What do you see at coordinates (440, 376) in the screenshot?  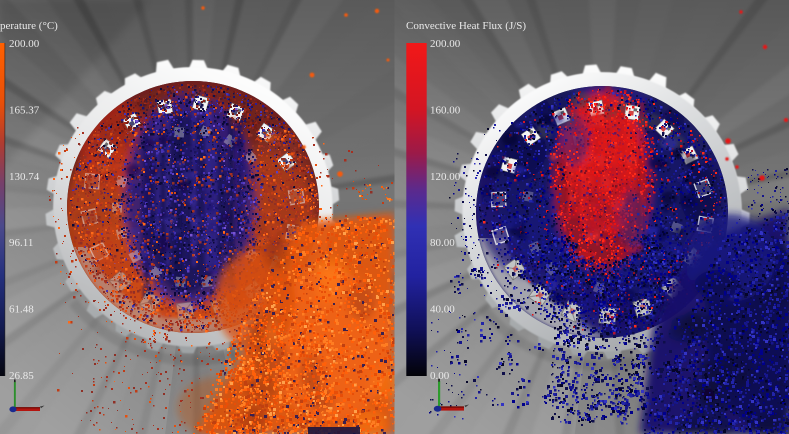 I see `svg-text: 0.00` at bounding box center [440, 376].